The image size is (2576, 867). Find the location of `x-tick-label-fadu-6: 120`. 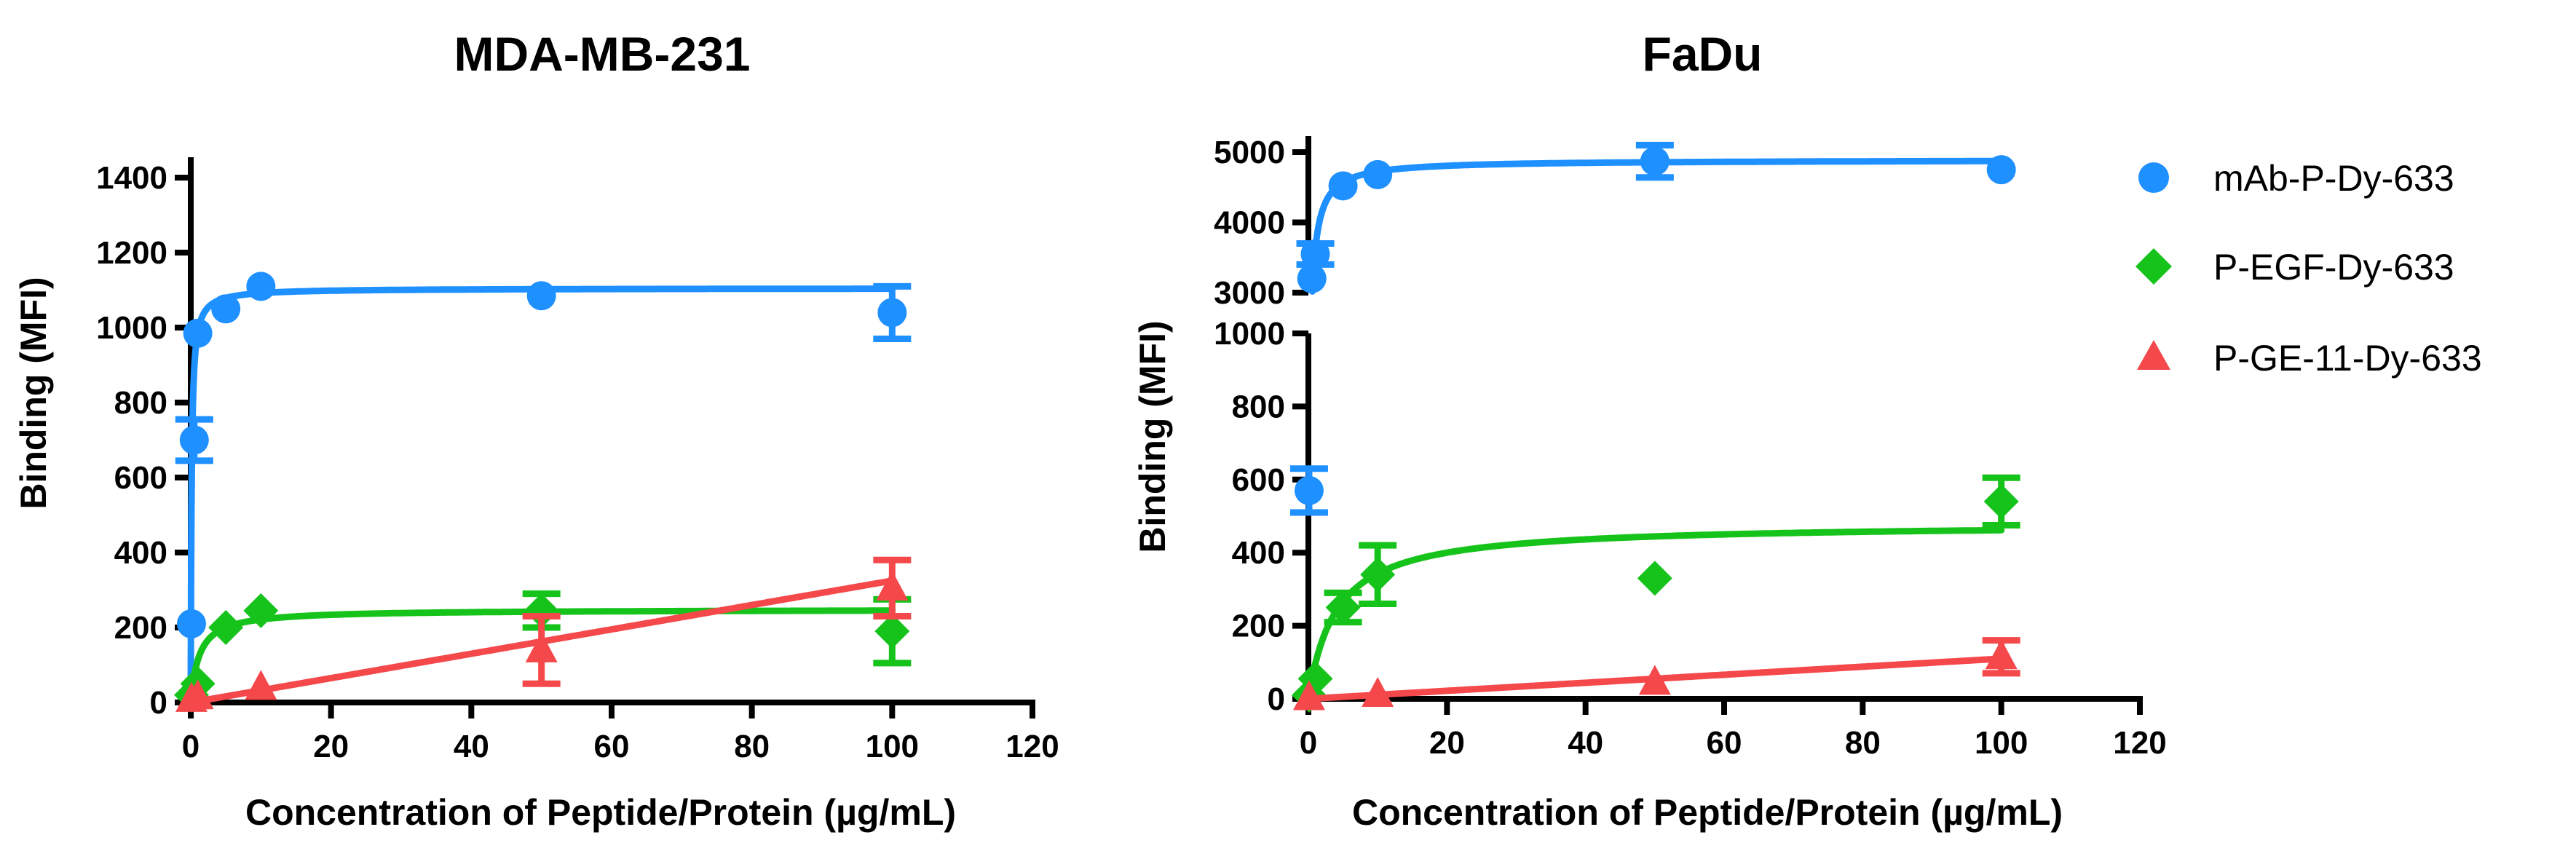

x-tick-label-fadu-6: 120 is located at coordinates (2140, 743).